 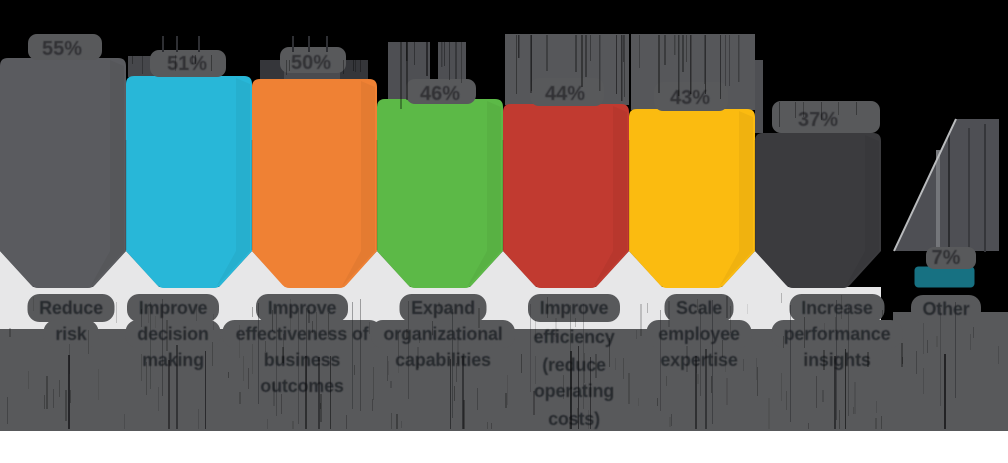 What do you see at coordinates (690, 98) in the screenshot?
I see `svg-text: 43%` at bounding box center [690, 98].